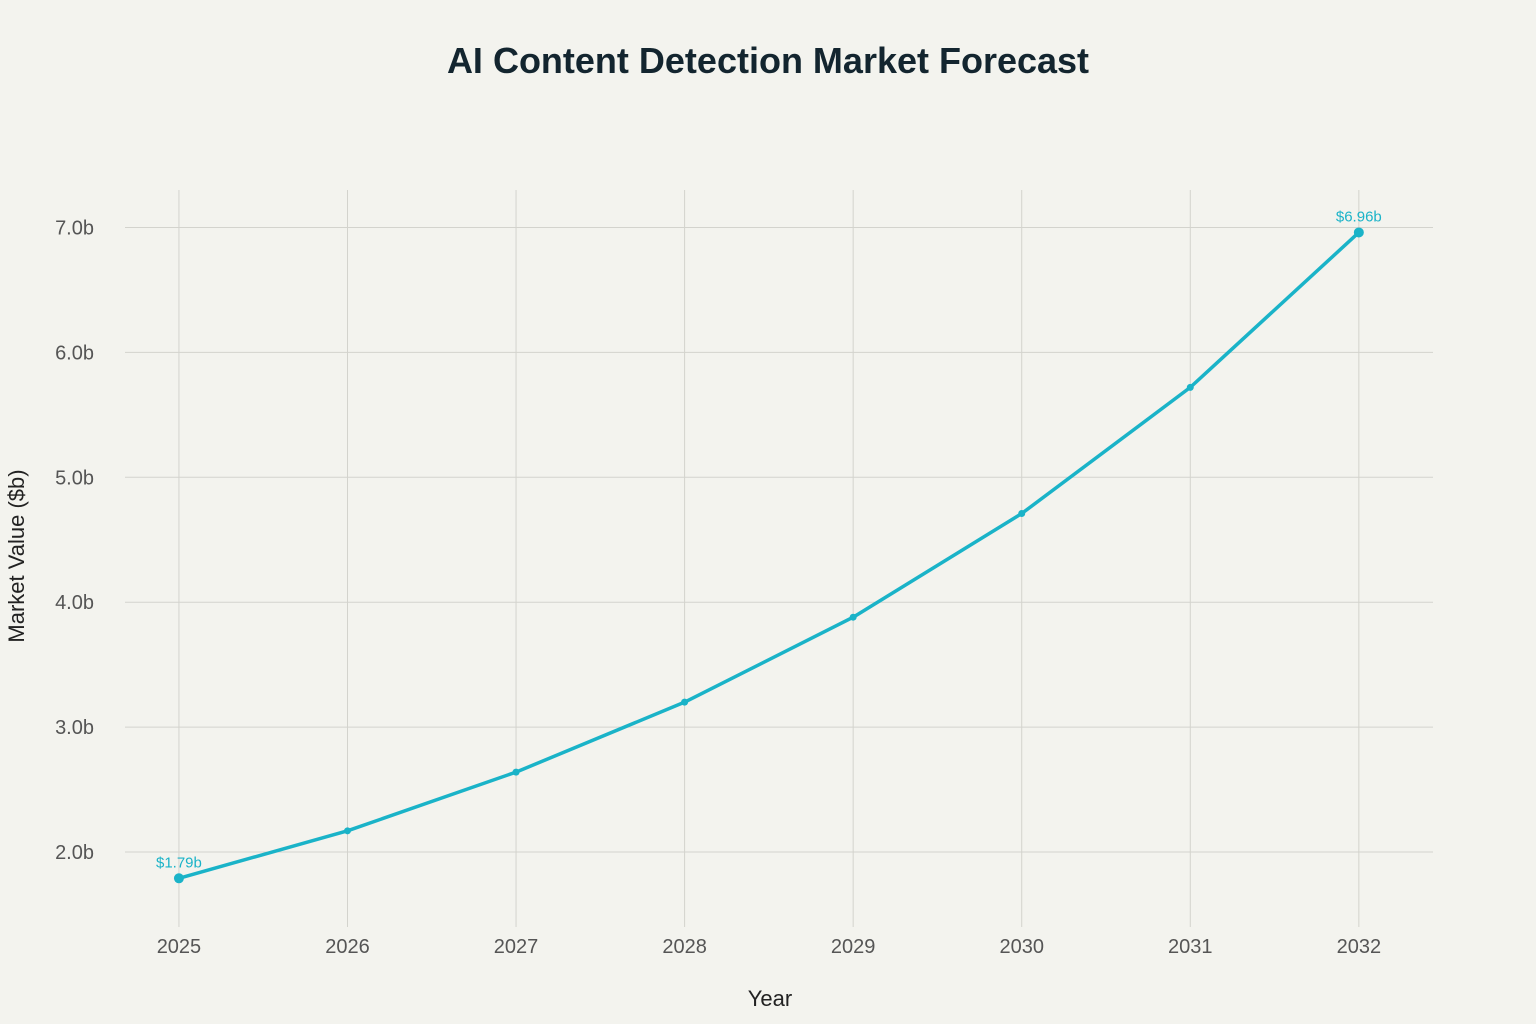  What do you see at coordinates (516, 947) in the screenshot?
I see `x-tick-label: 2027` at bounding box center [516, 947].